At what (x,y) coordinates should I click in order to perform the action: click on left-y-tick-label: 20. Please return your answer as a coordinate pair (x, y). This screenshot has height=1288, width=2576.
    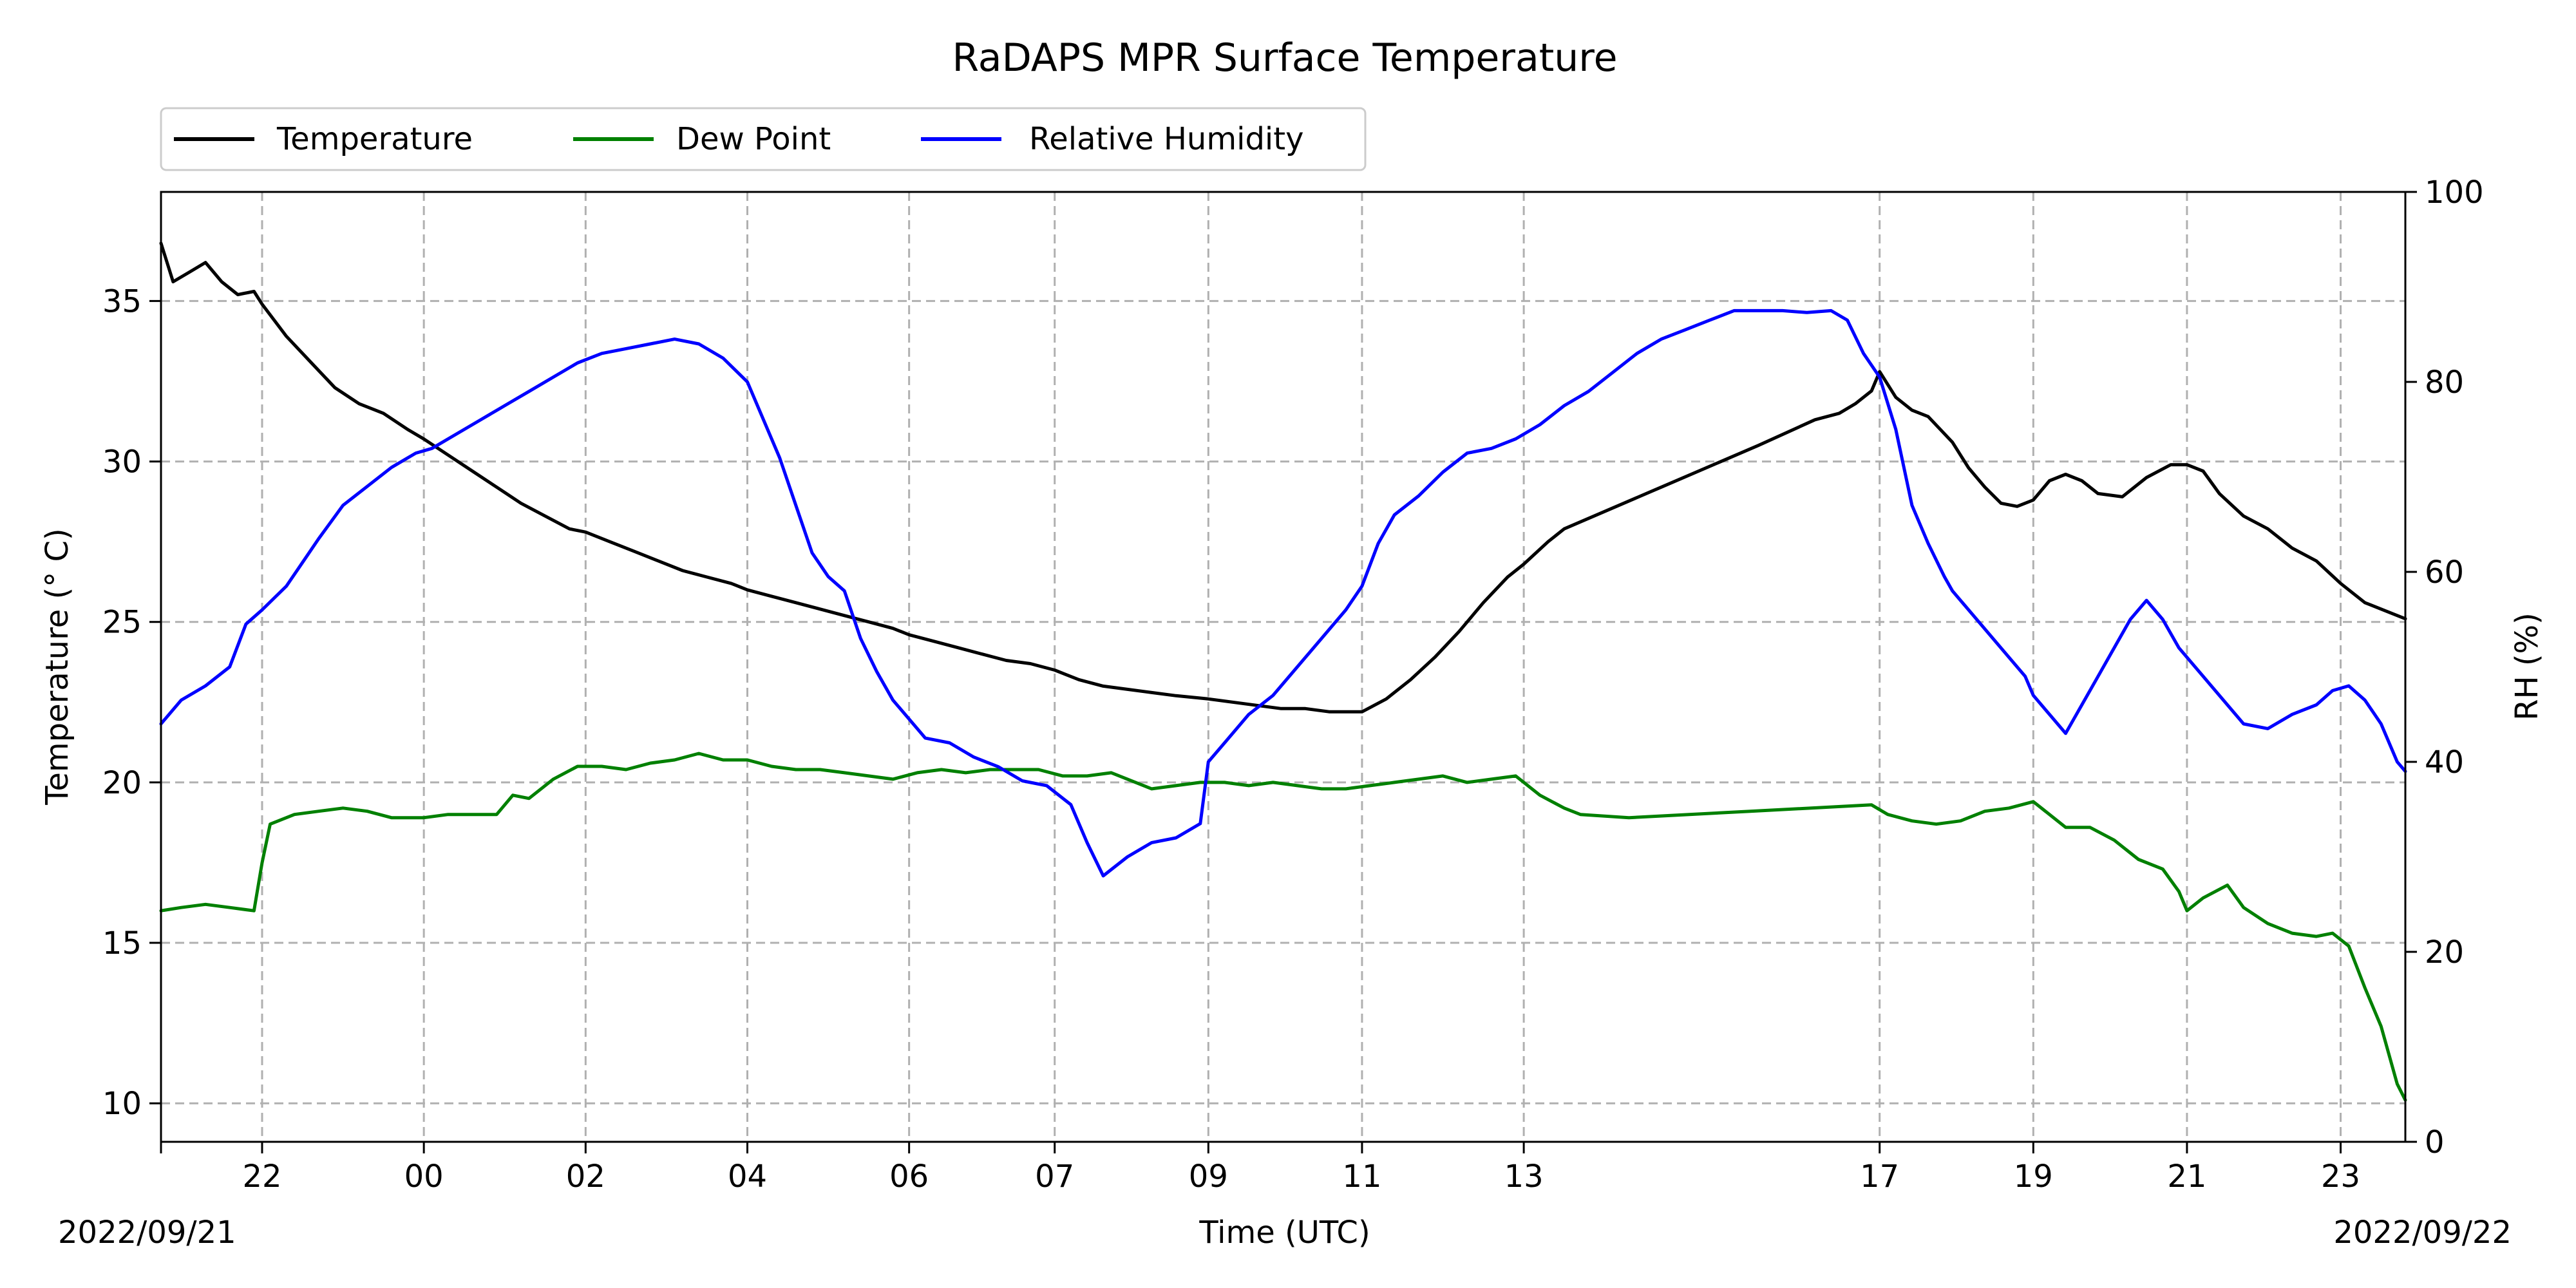
    Looking at the image, I should click on (122, 783).